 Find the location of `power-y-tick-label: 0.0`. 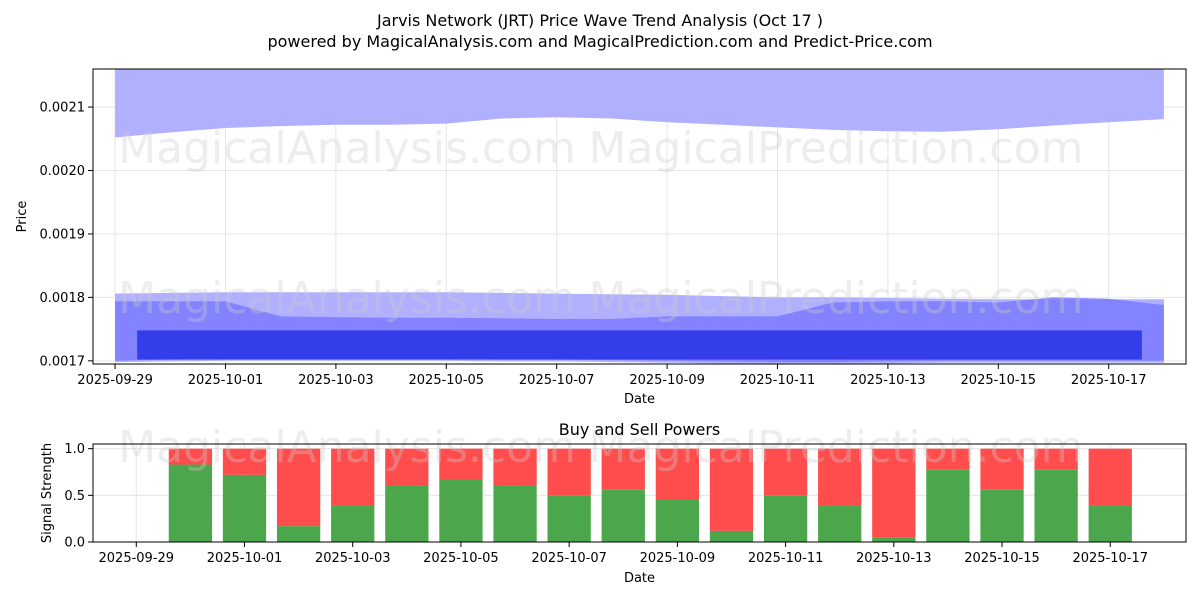

power-y-tick-label: 0.0 is located at coordinates (74, 543).